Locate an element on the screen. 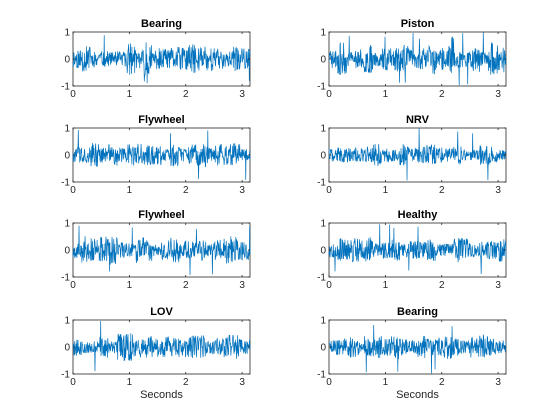 This screenshot has width=560, height=420. subplot-title: Piston is located at coordinates (418, 24).